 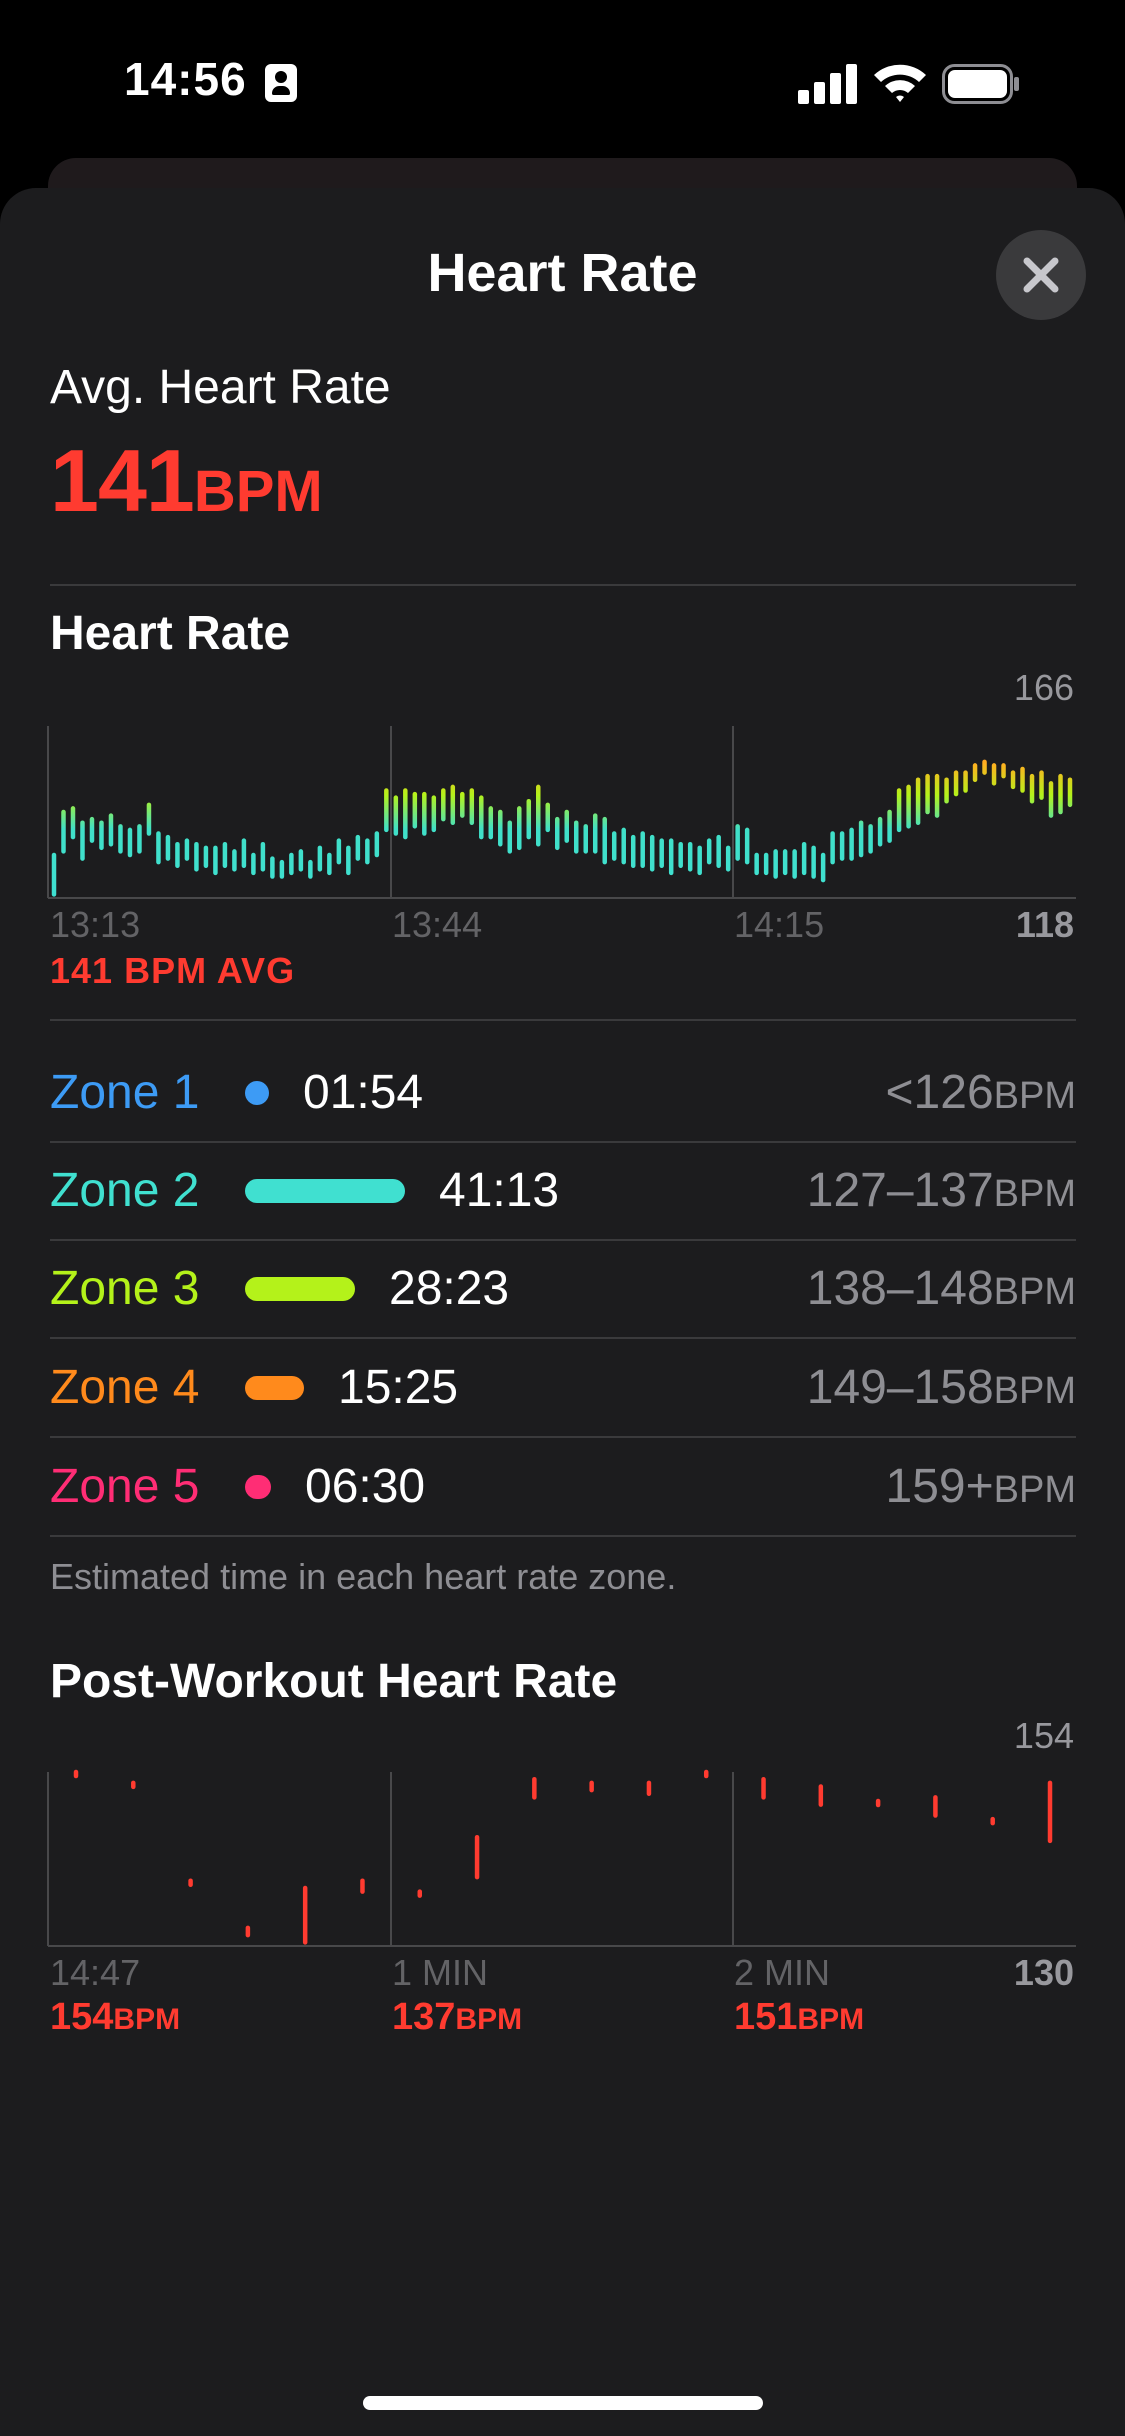 What do you see at coordinates (398, 1387) in the screenshot?
I see `zone-time: 15:25` at bounding box center [398, 1387].